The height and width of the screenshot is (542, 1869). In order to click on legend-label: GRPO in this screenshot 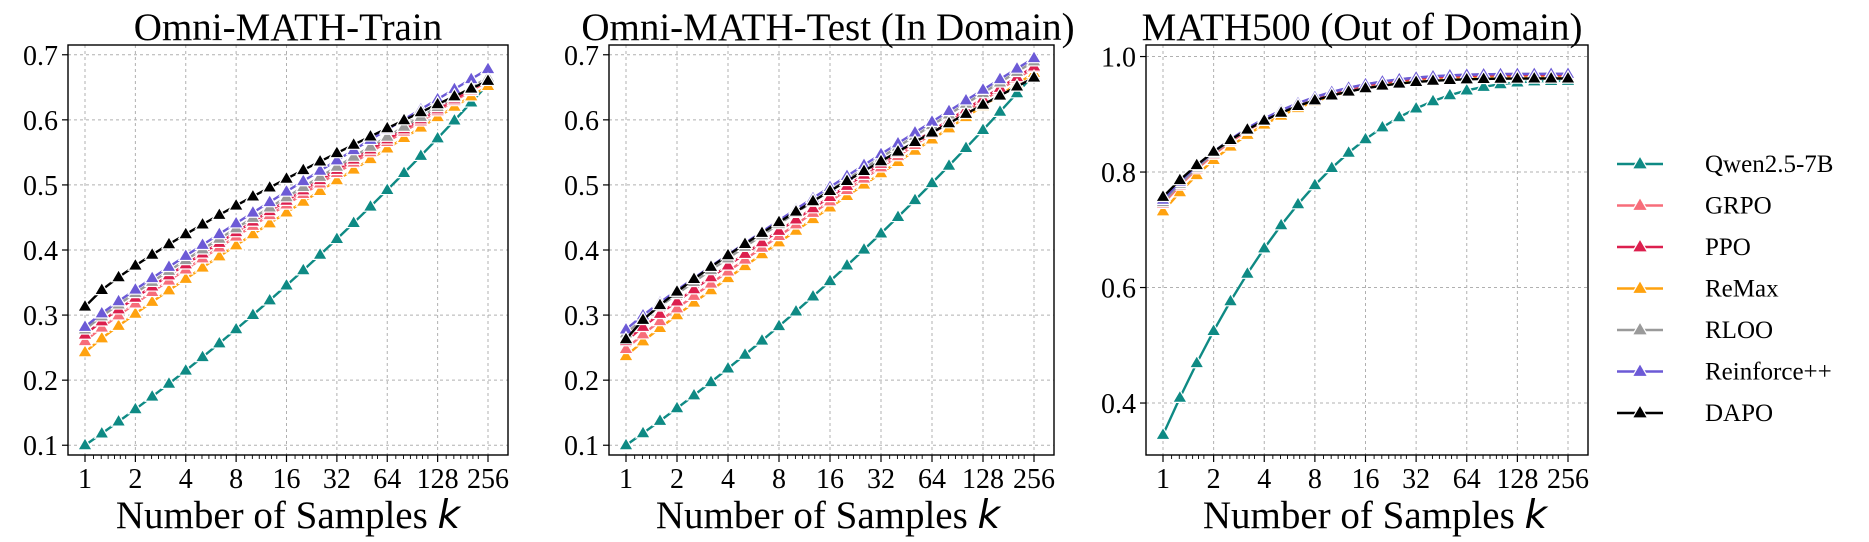, I will do `click(1738, 206)`.